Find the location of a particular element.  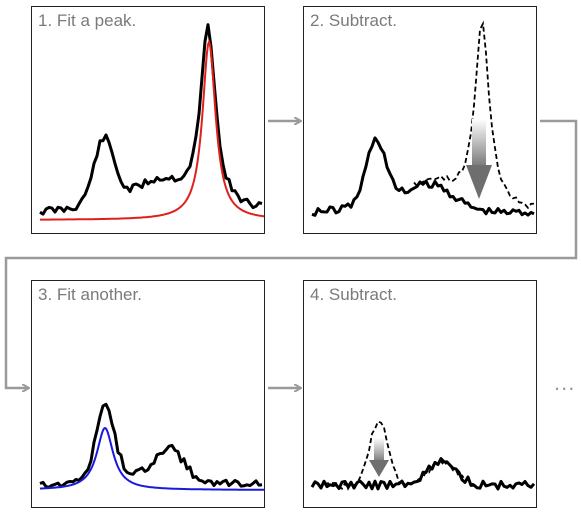

red-fit-curve is located at coordinates (152, 130).